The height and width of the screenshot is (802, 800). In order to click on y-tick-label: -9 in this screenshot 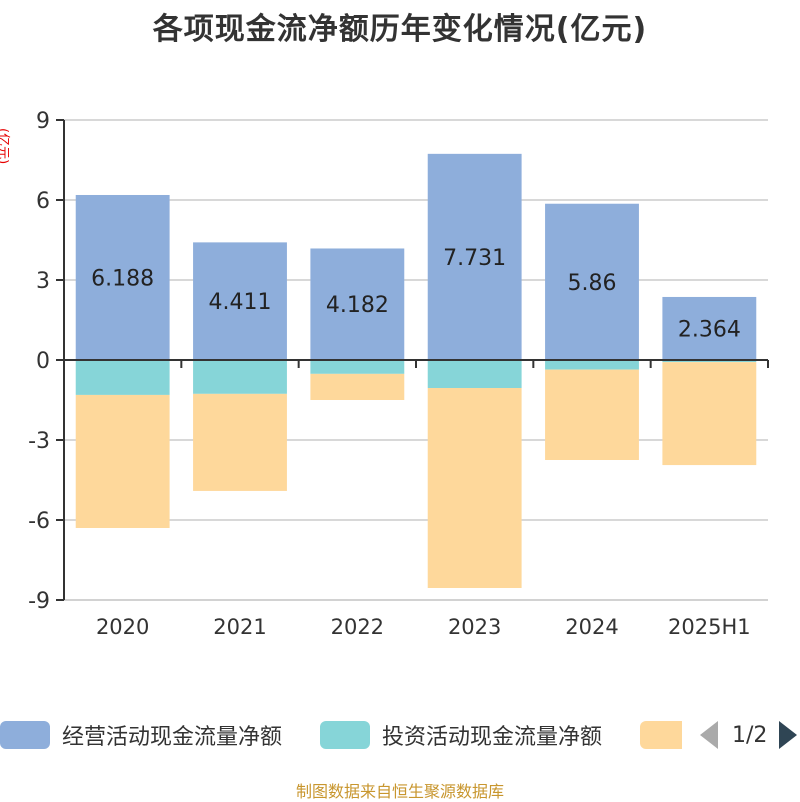, I will do `click(39, 601)`.